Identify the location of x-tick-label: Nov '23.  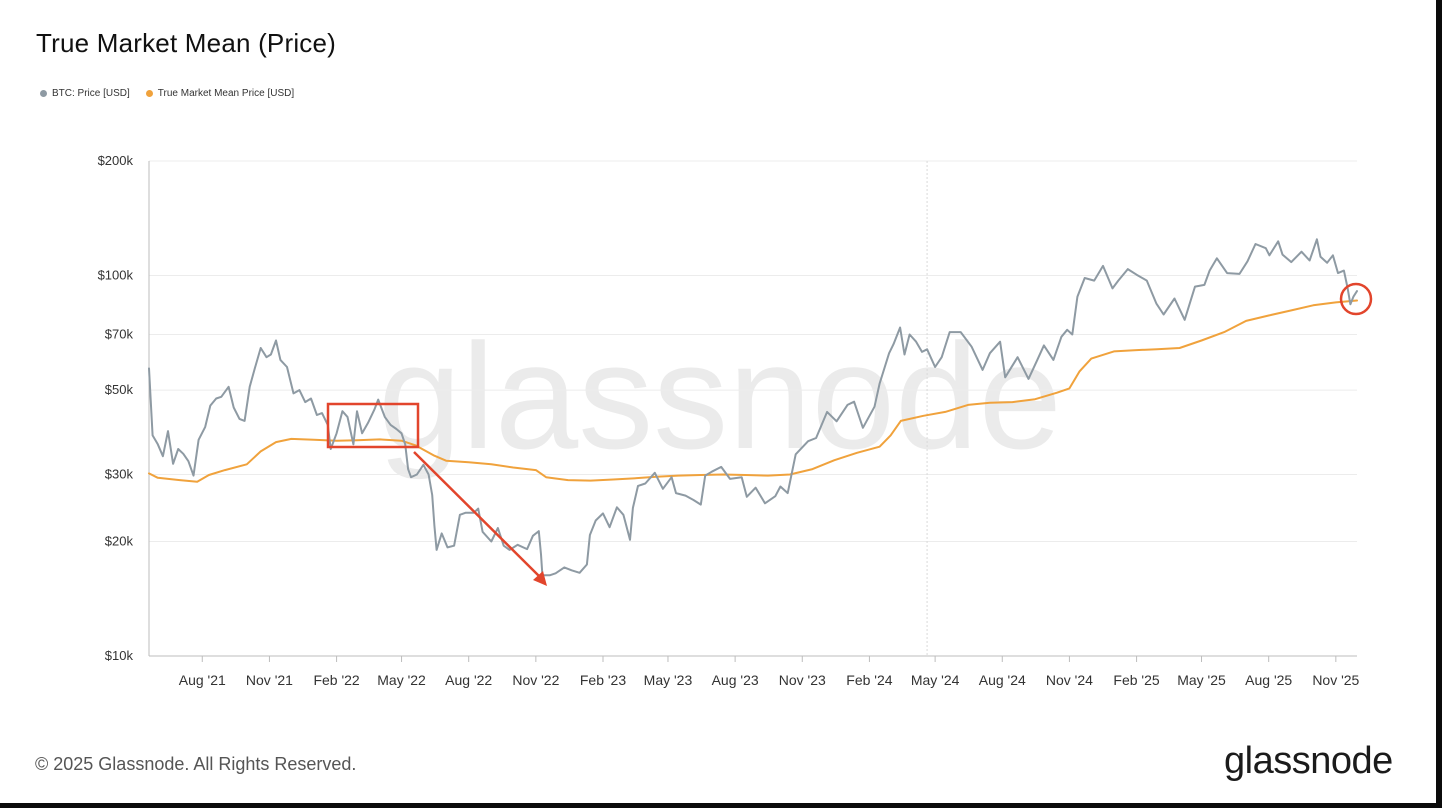
(802, 680).